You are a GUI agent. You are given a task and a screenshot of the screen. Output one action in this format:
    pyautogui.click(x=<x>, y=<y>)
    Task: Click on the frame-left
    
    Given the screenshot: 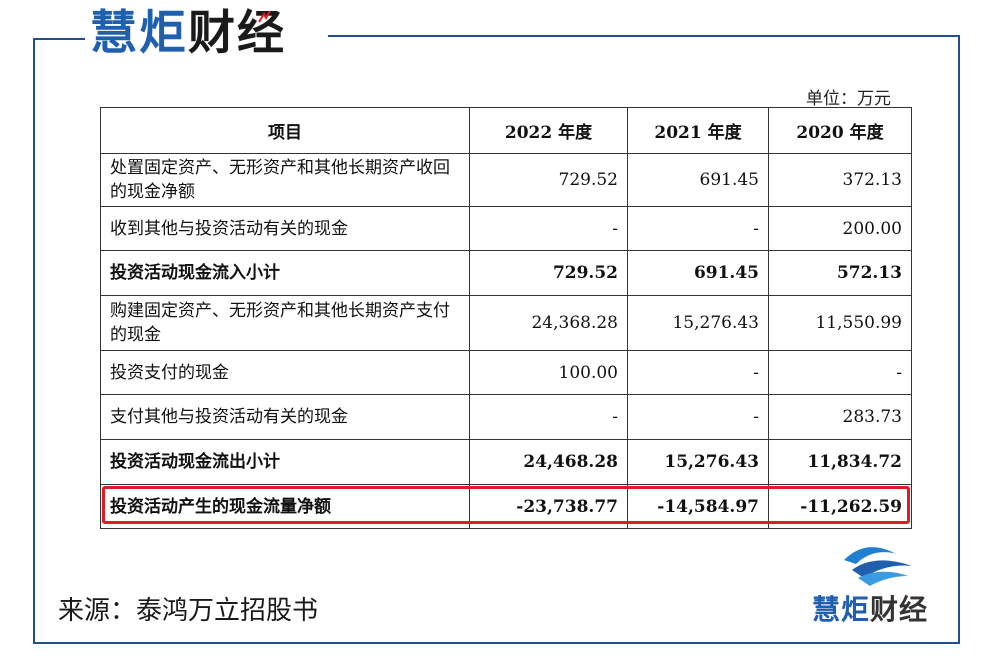 What is the action you would take?
    pyautogui.click(x=34, y=341)
    